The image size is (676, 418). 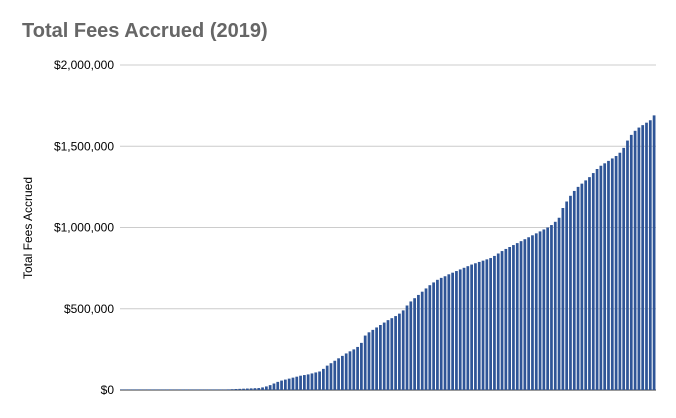 I want to click on y-tick-label: $500,000, so click(x=89, y=309).